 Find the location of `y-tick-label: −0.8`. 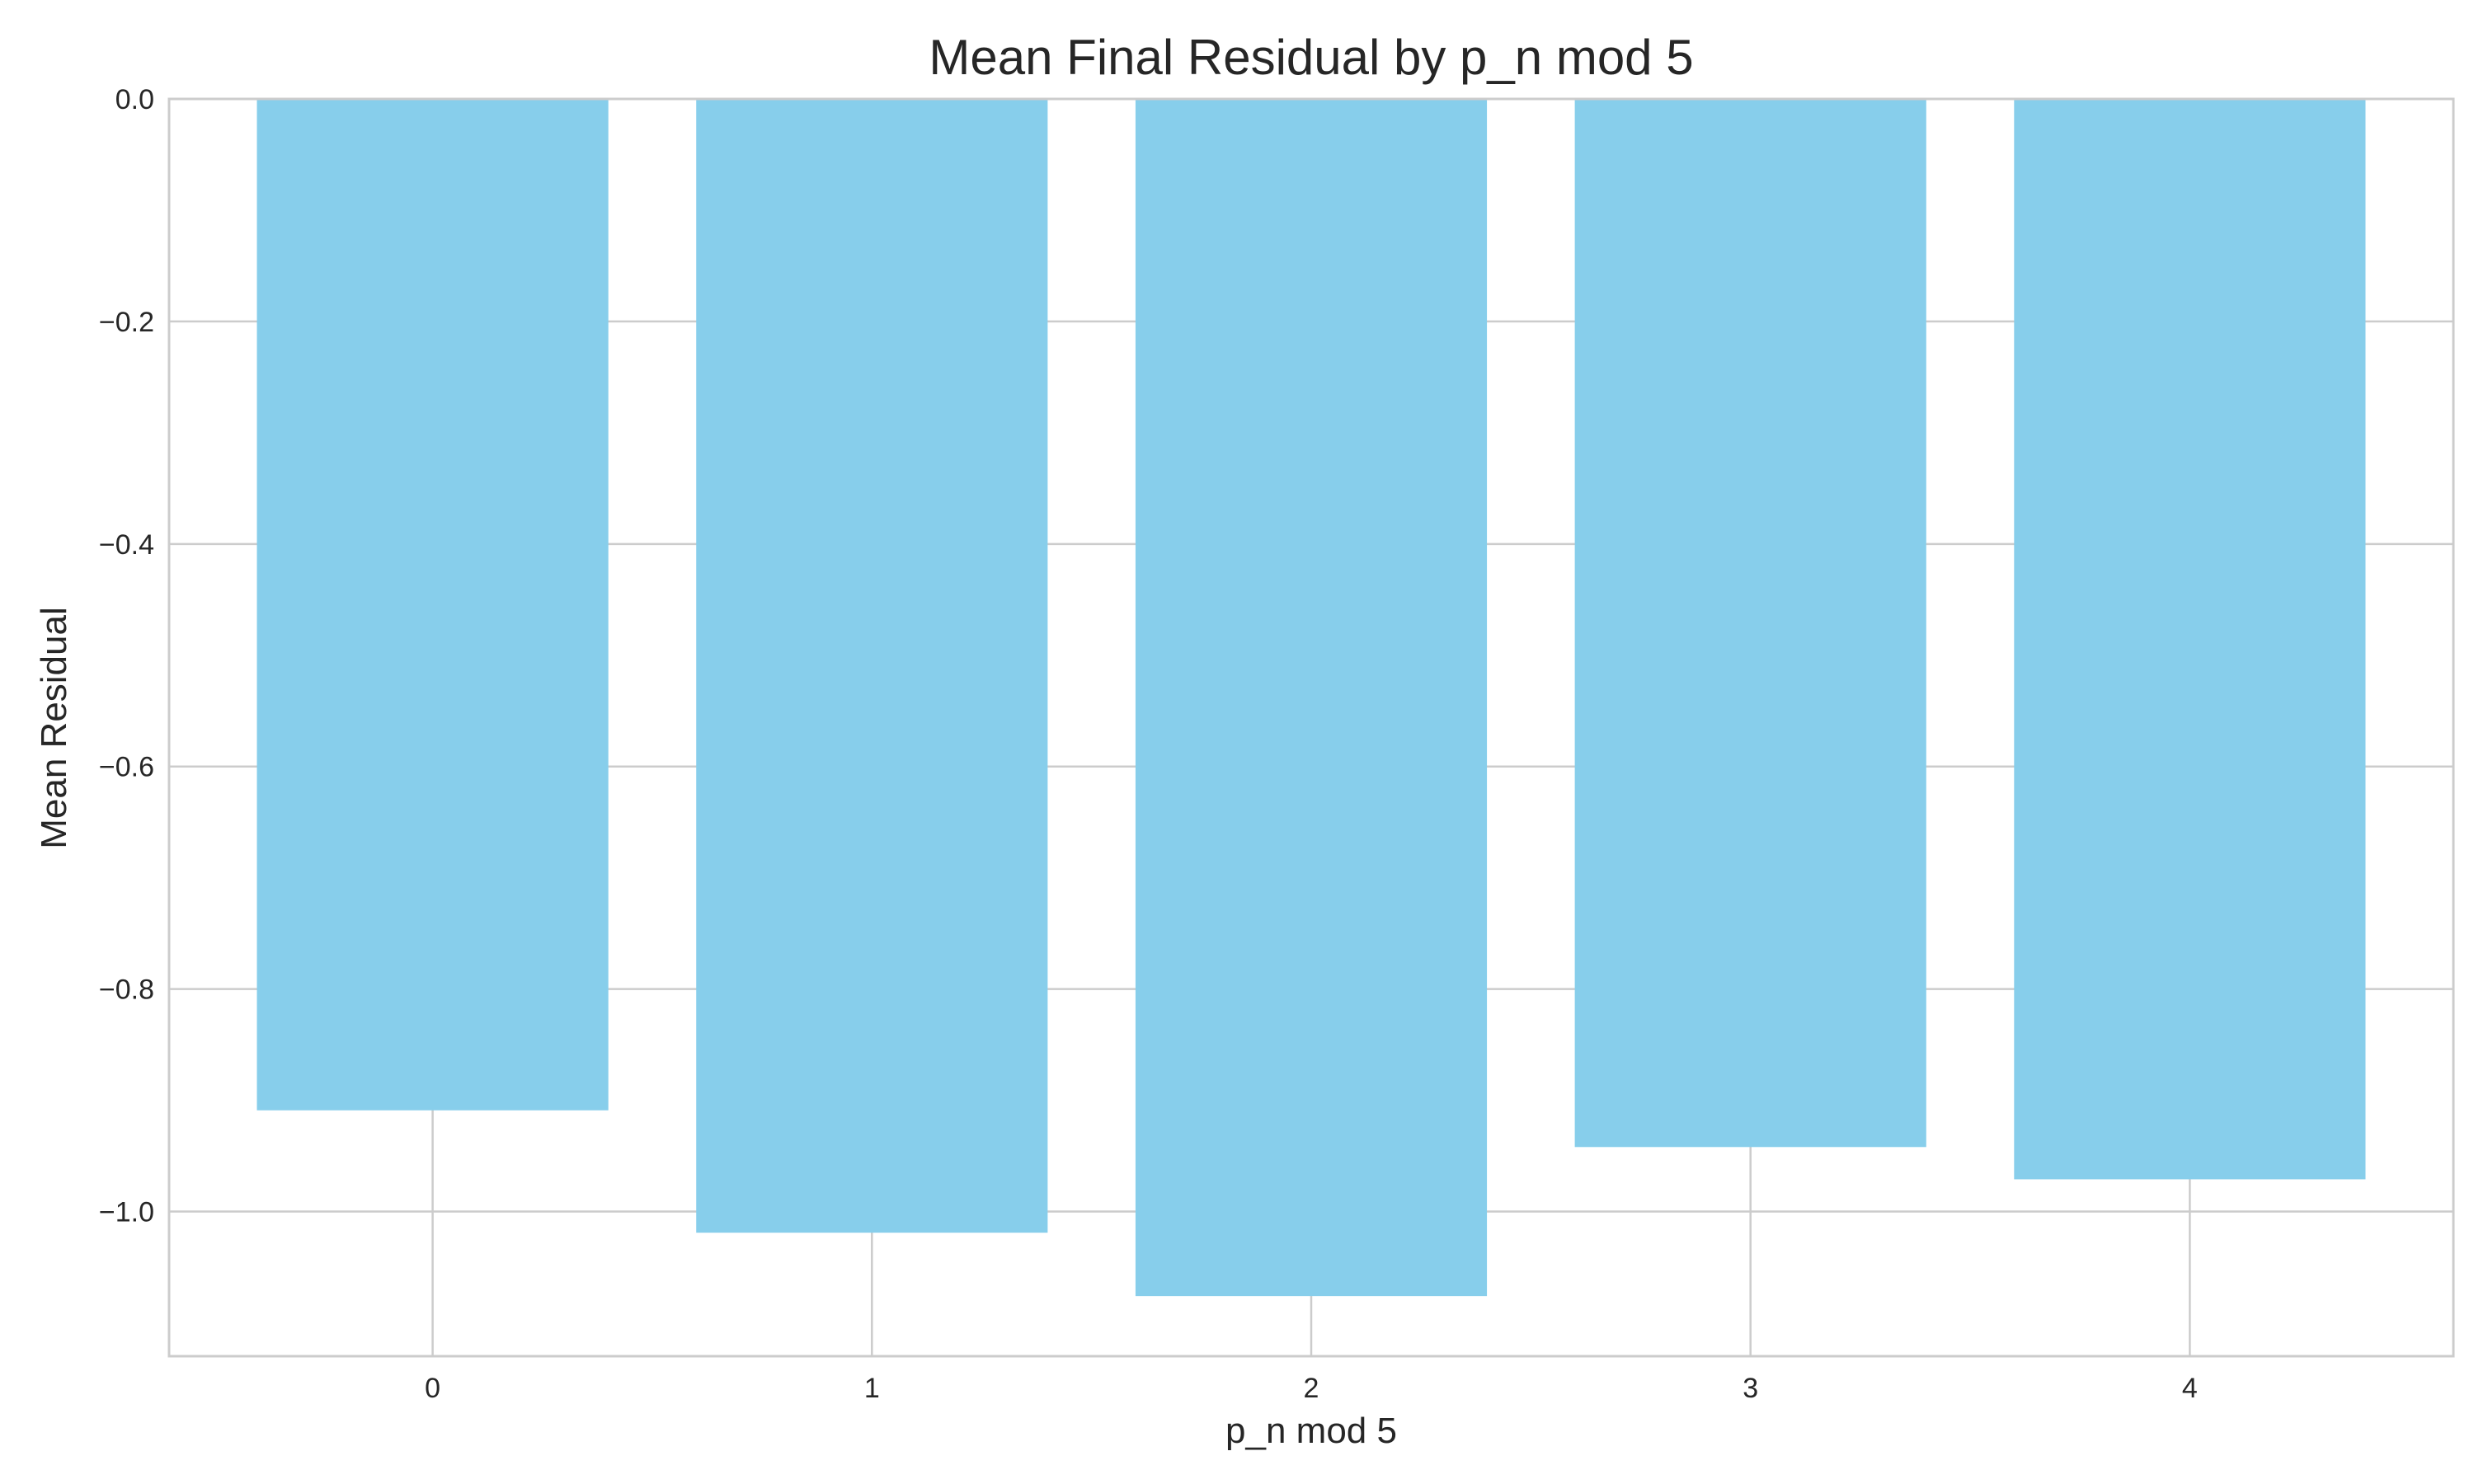

y-tick-label: −0.8 is located at coordinates (126, 990).